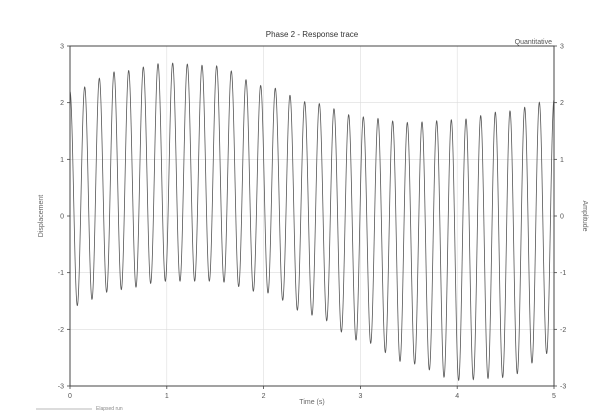  Describe the element at coordinates (264, 396) in the screenshot. I see `x-tick-label: 2` at that location.